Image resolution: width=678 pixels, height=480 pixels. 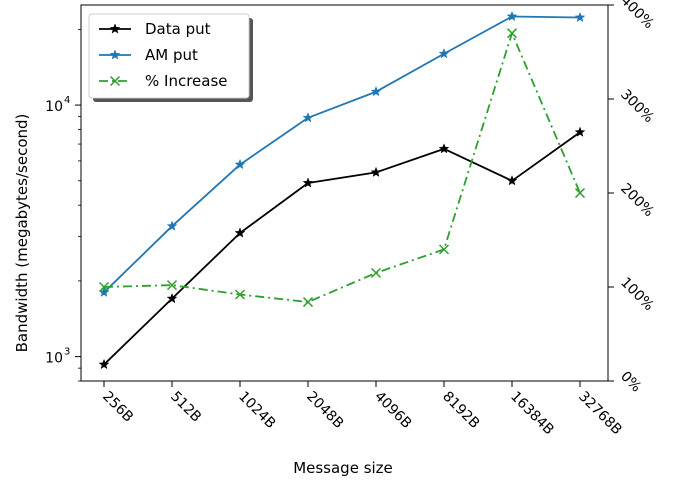 I want to click on y-tick-exponent: 3, so click(x=67, y=352).